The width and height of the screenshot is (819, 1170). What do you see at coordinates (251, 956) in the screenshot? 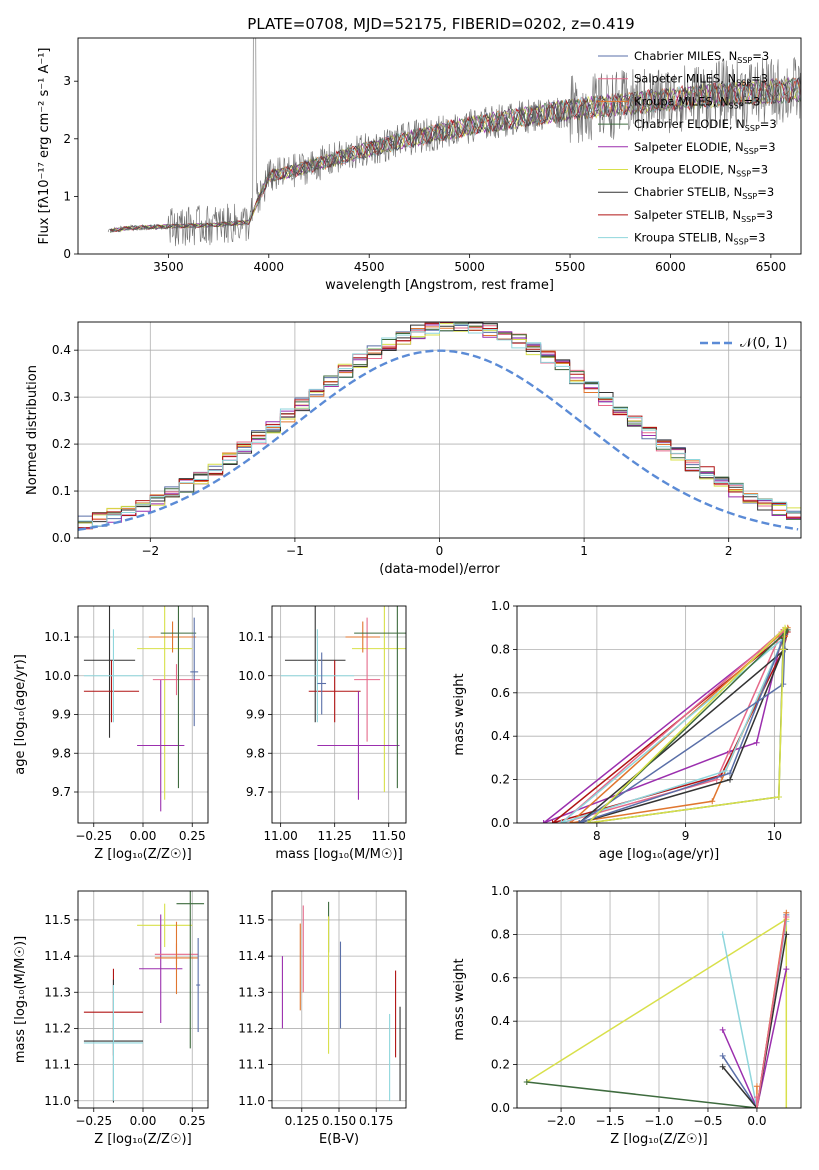
I see `mass_vs_ebv-ytick-label: 11.4` at bounding box center [251, 956].